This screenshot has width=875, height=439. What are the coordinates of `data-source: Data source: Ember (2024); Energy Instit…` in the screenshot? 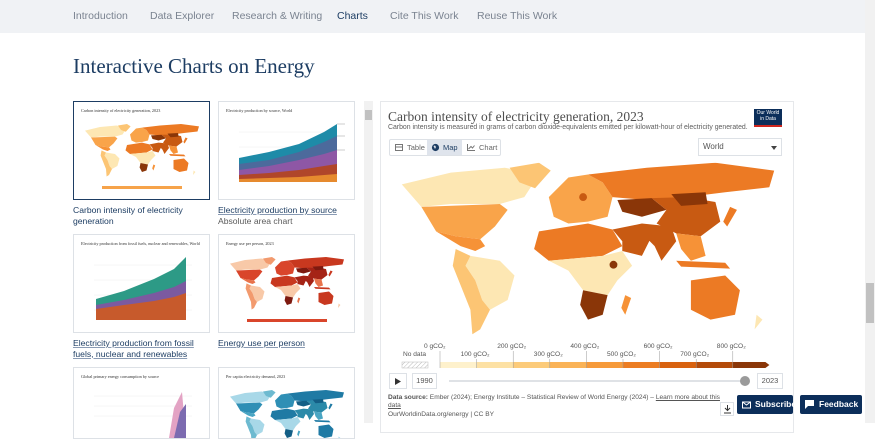 It's located at (555, 402).